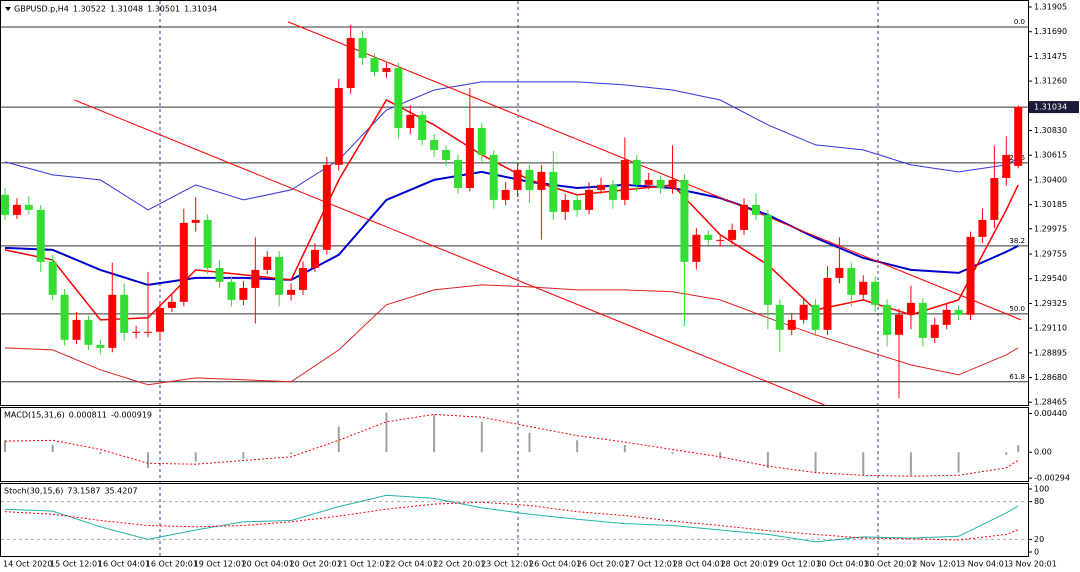  What do you see at coordinates (1050, 352) in the screenshot?
I see `y-tick-label: 1.28895` at bounding box center [1050, 352].